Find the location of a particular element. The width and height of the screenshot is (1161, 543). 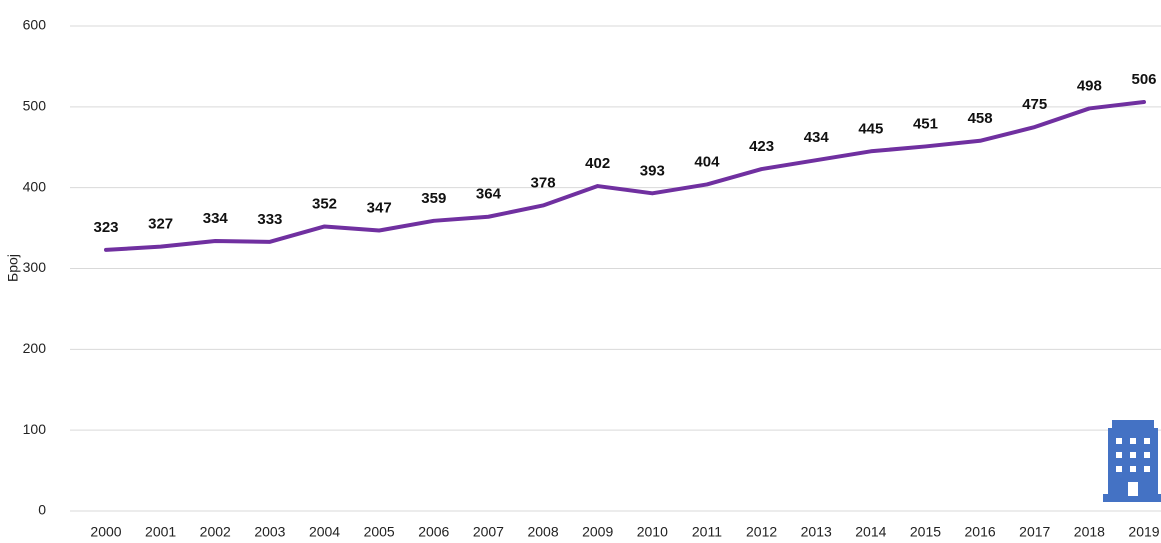

x-tick-label: 2013 is located at coordinates (816, 532).